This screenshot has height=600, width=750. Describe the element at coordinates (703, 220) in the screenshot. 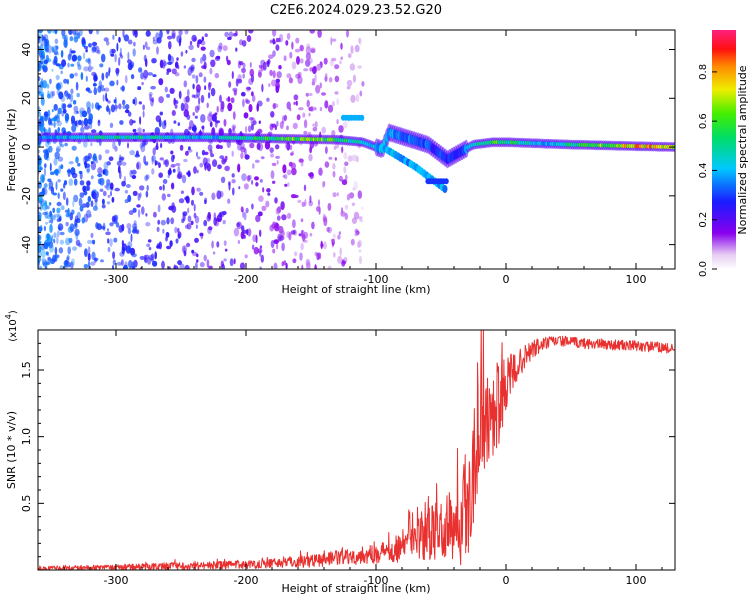

I see `colorbar-tick-label: 0.2` at that location.